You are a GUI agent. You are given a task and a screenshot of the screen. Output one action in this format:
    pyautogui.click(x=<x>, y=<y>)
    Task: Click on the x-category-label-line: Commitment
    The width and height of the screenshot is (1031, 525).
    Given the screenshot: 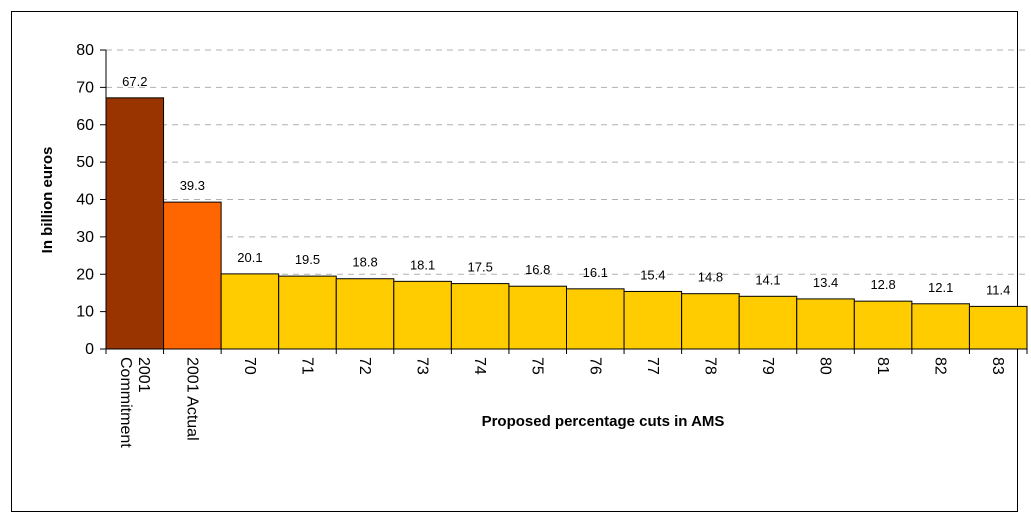 What is the action you would take?
    pyautogui.click(x=125, y=402)
    